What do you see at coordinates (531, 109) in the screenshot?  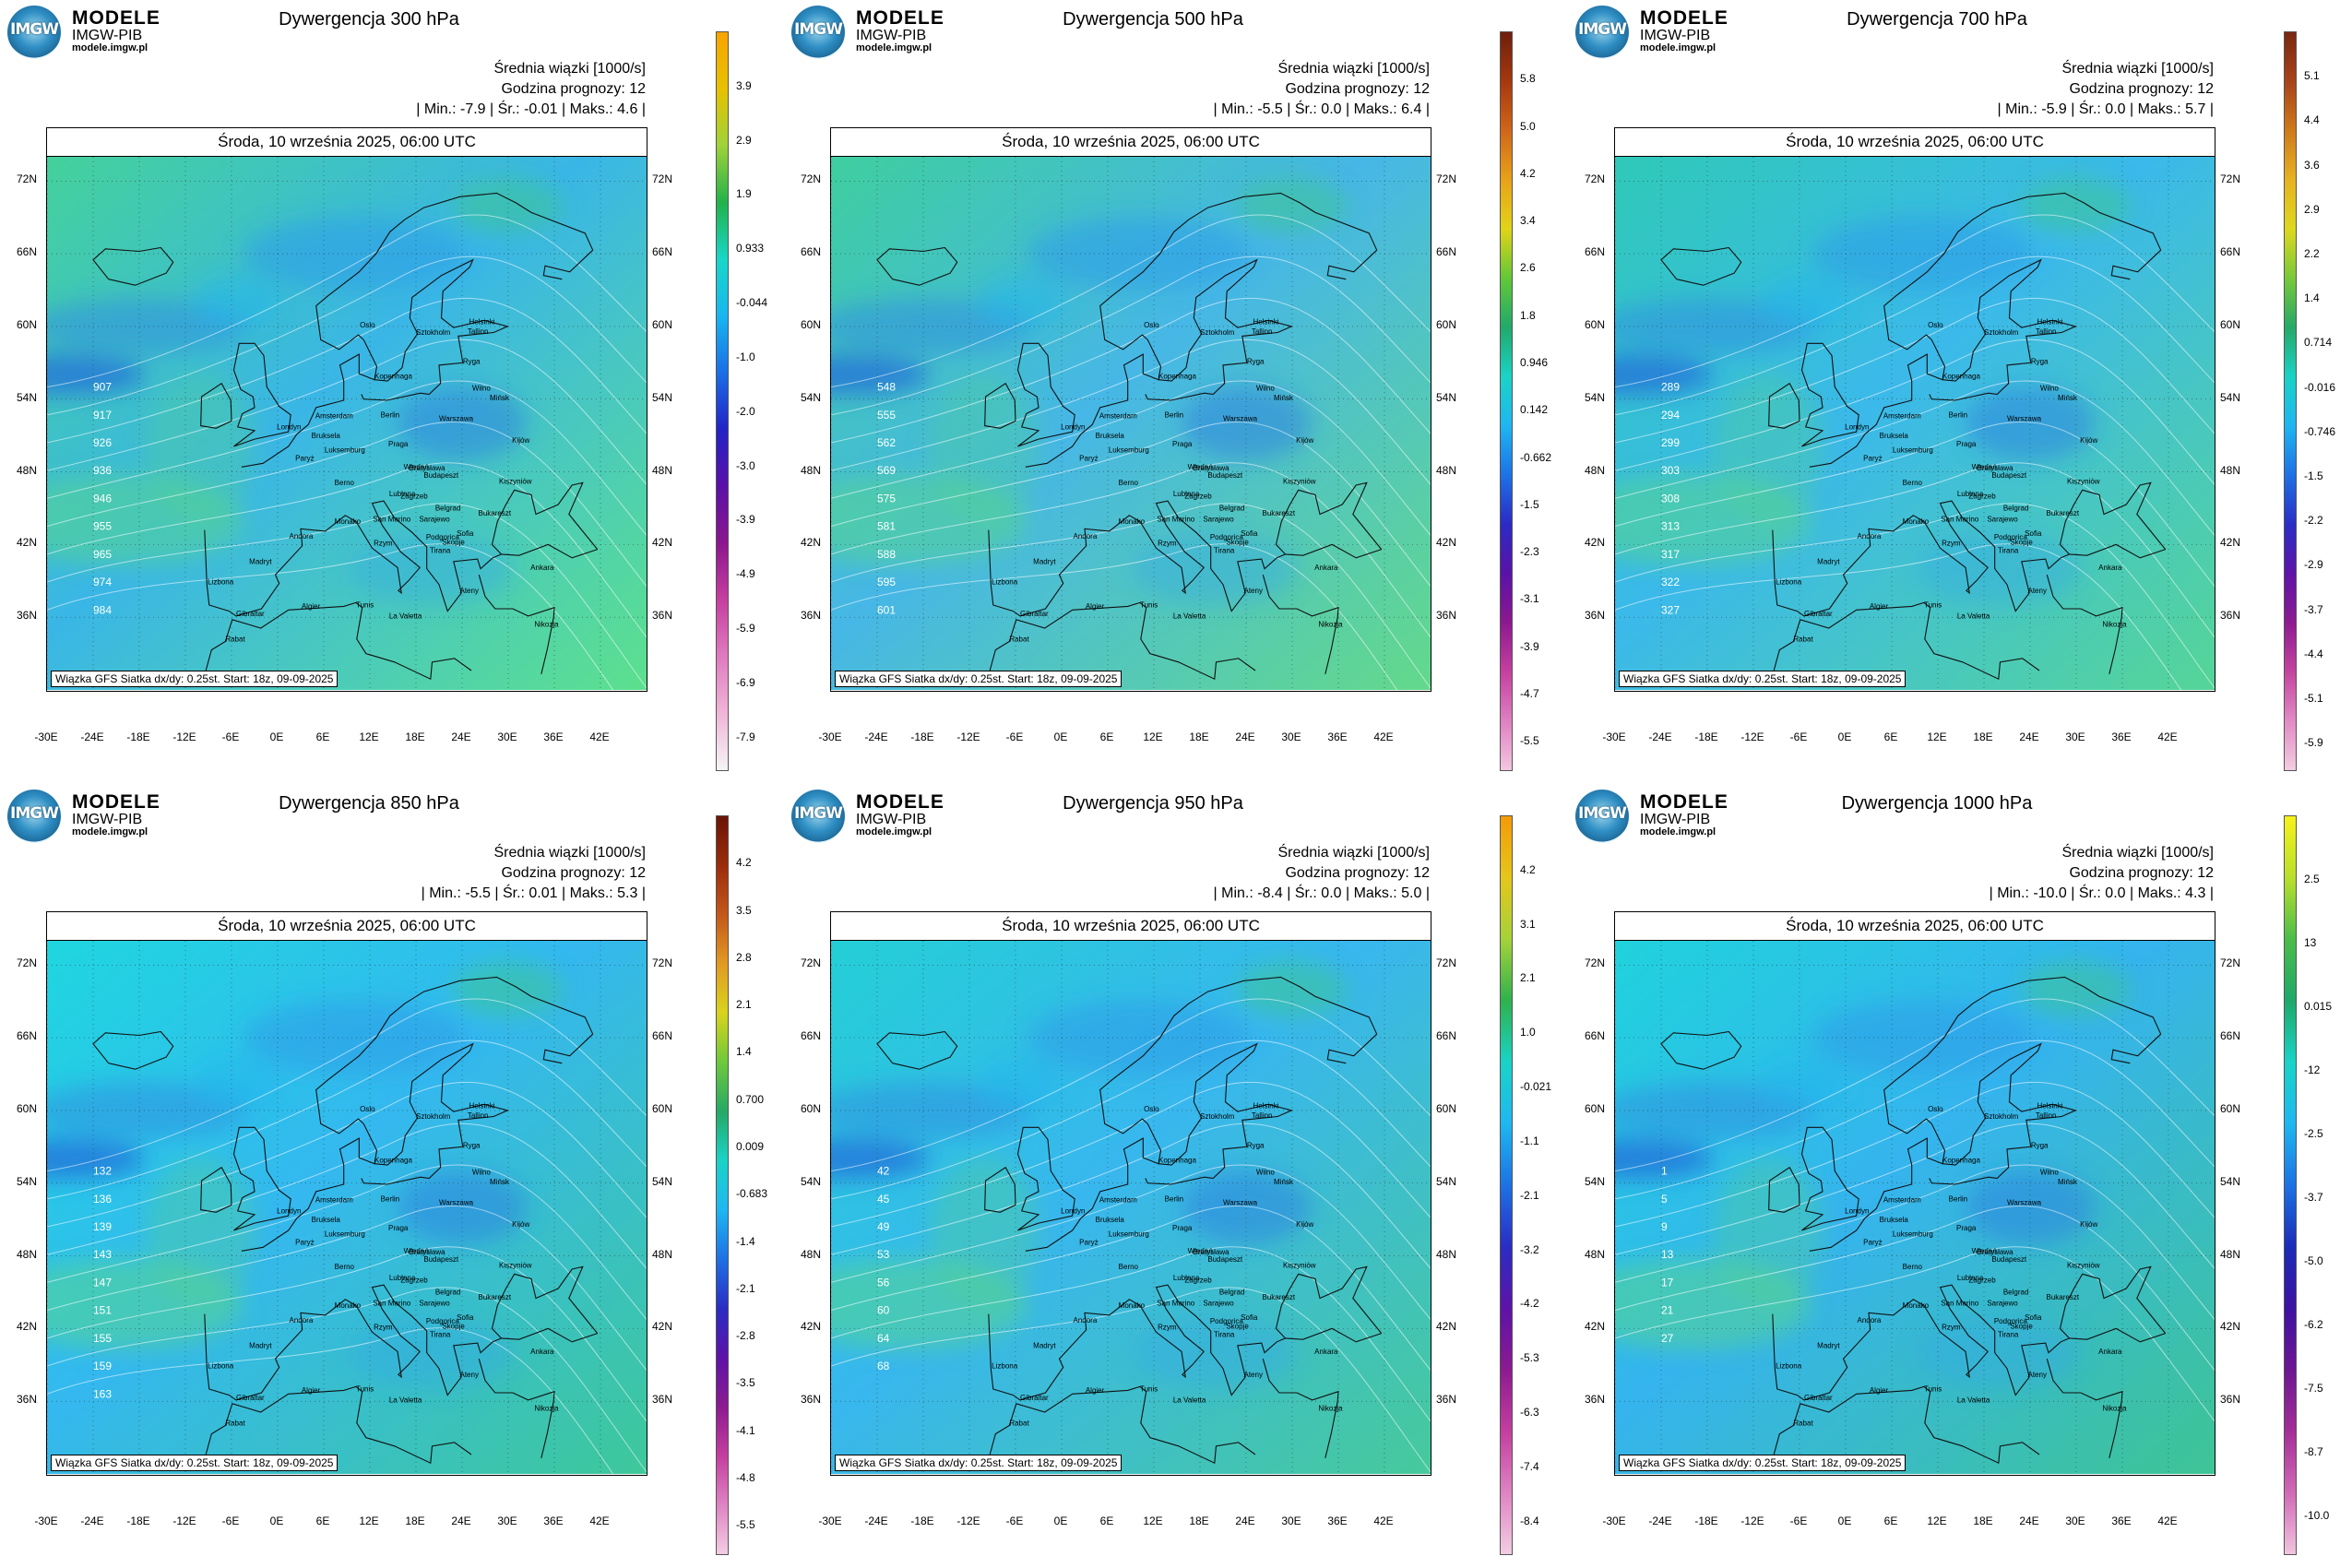 I see `panel-stats: | Min.: -7.9 | Śr.: -0.01 | Maks.: 4.6 |` at bounding box center [531, 109].